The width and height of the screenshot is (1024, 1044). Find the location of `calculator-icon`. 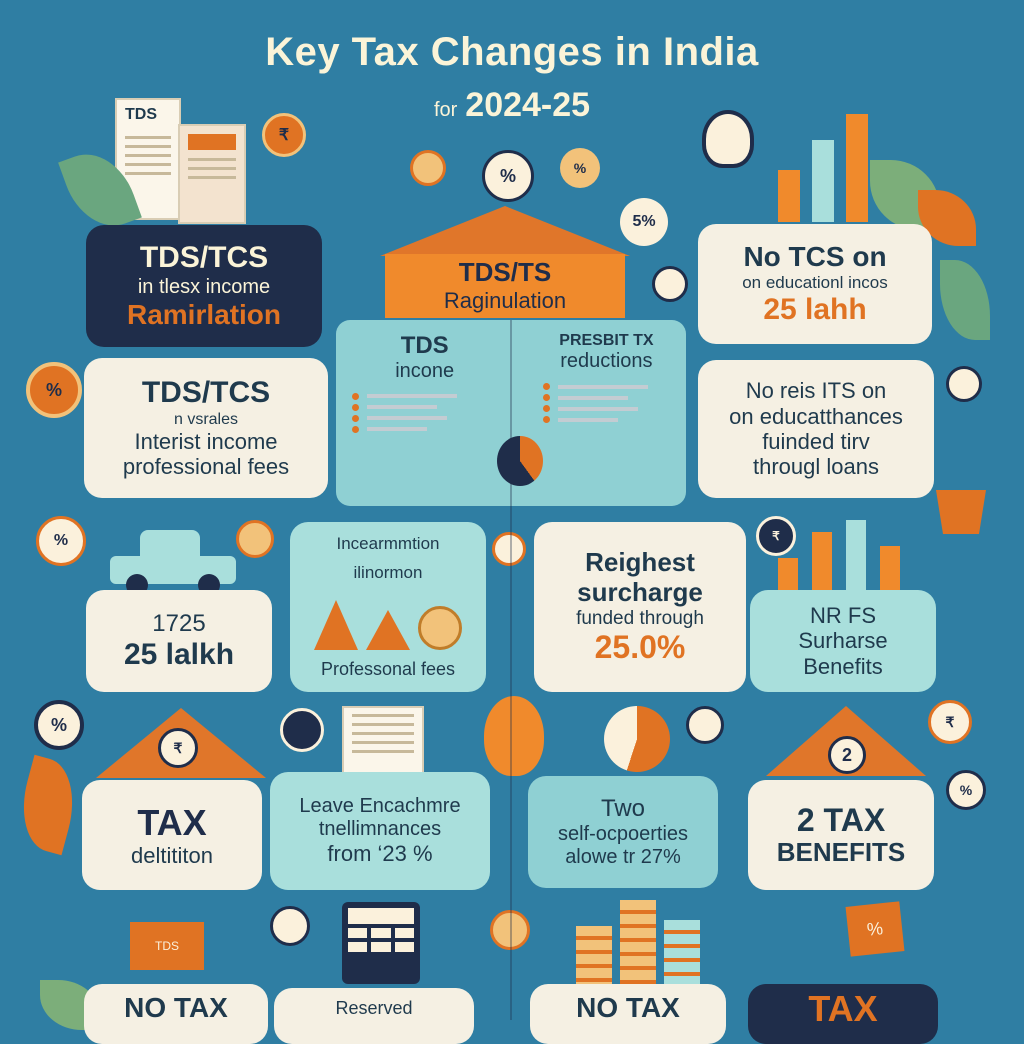

calculator-icon is located at coordinates (381, 943).